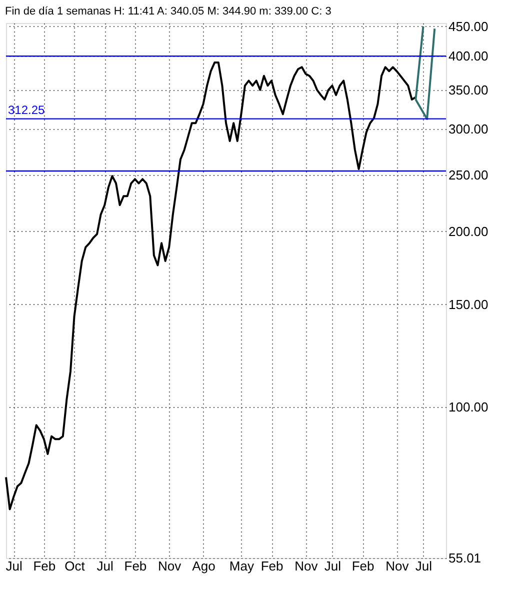 The height and width of the screenshot is (604, 508). Describe the element at coordinates (465, 558) in the screenshot. I see `y-tick-label: 55.01` at that location.